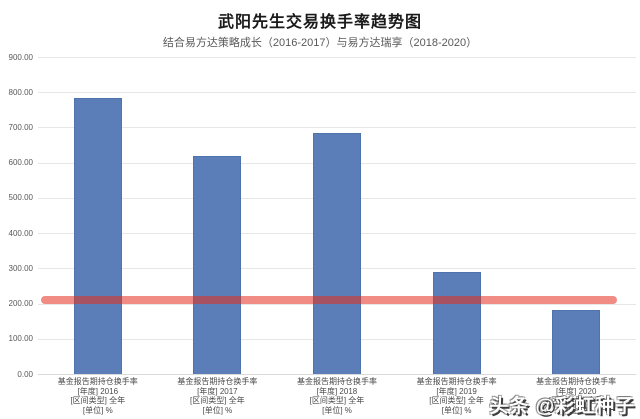 The width and height of the screenshot is (640, 419). I want to click on y-axis-tick-label: 300.00, so click(20, 268).